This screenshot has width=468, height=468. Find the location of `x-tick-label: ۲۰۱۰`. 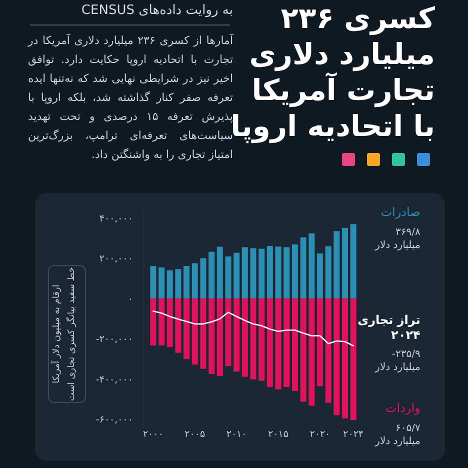

x-tick-label: ۲۰۱۰ is located at coordinates (236, 434).